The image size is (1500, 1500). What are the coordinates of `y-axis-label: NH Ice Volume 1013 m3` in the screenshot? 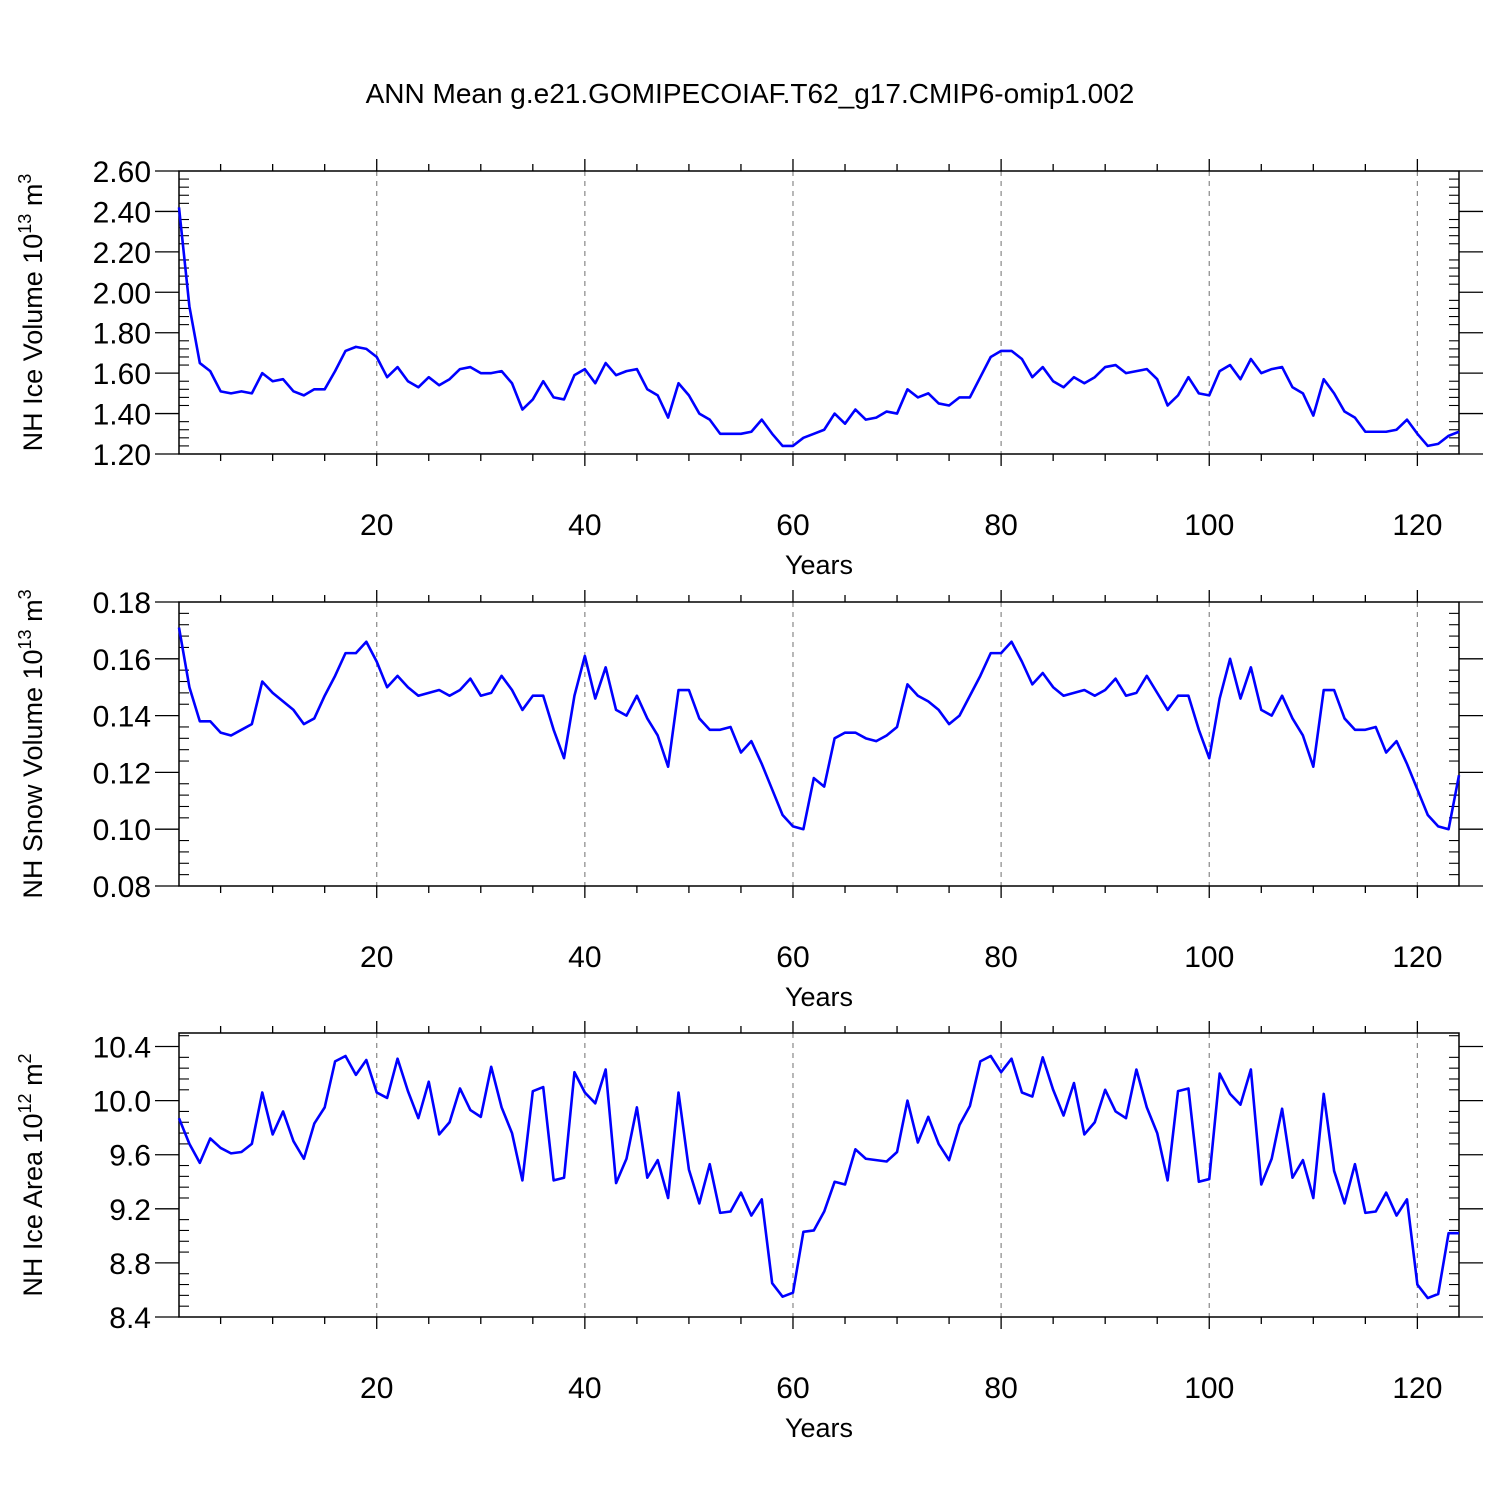 It's located at (31, 313).